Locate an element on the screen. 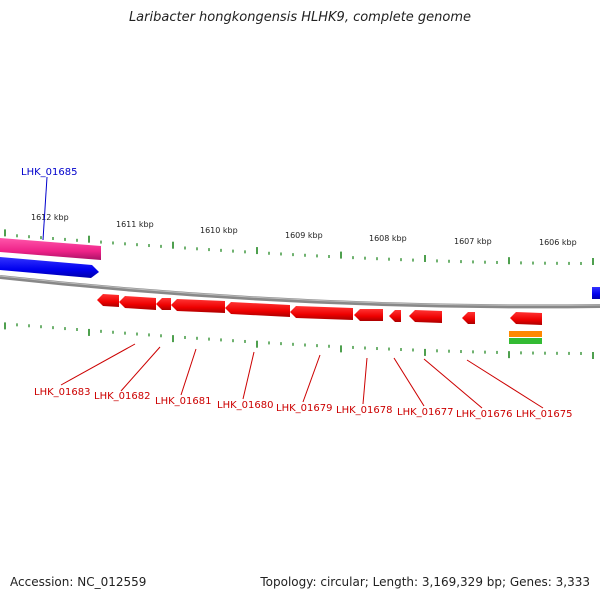 The width and height of the screenshot is (600, 600). scale-label-1606kbp: 1606 kbp is located at coordinates (558, 242).